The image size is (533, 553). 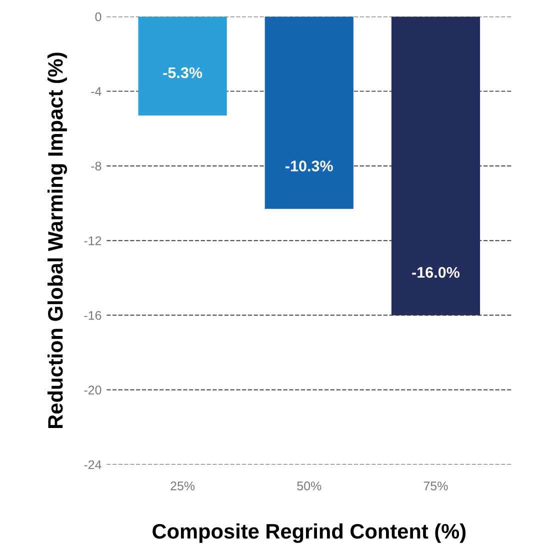 What do you see at coordinates (93, 315) in the screenshot?
I see `y-tick-label: -16` at bounding box center [93, 315].